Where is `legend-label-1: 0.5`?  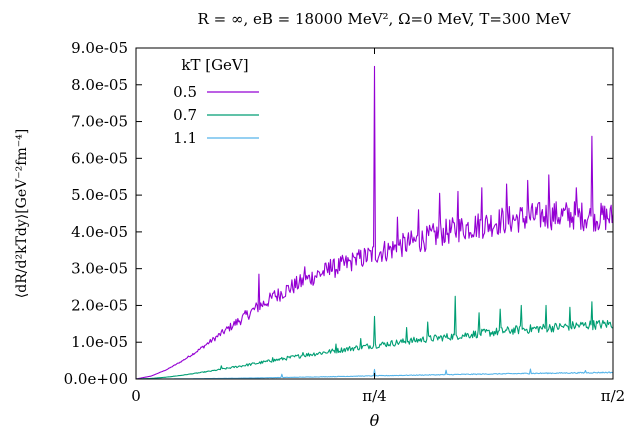 legend-label-1: 0.5 is located at coordinates (185, 92).